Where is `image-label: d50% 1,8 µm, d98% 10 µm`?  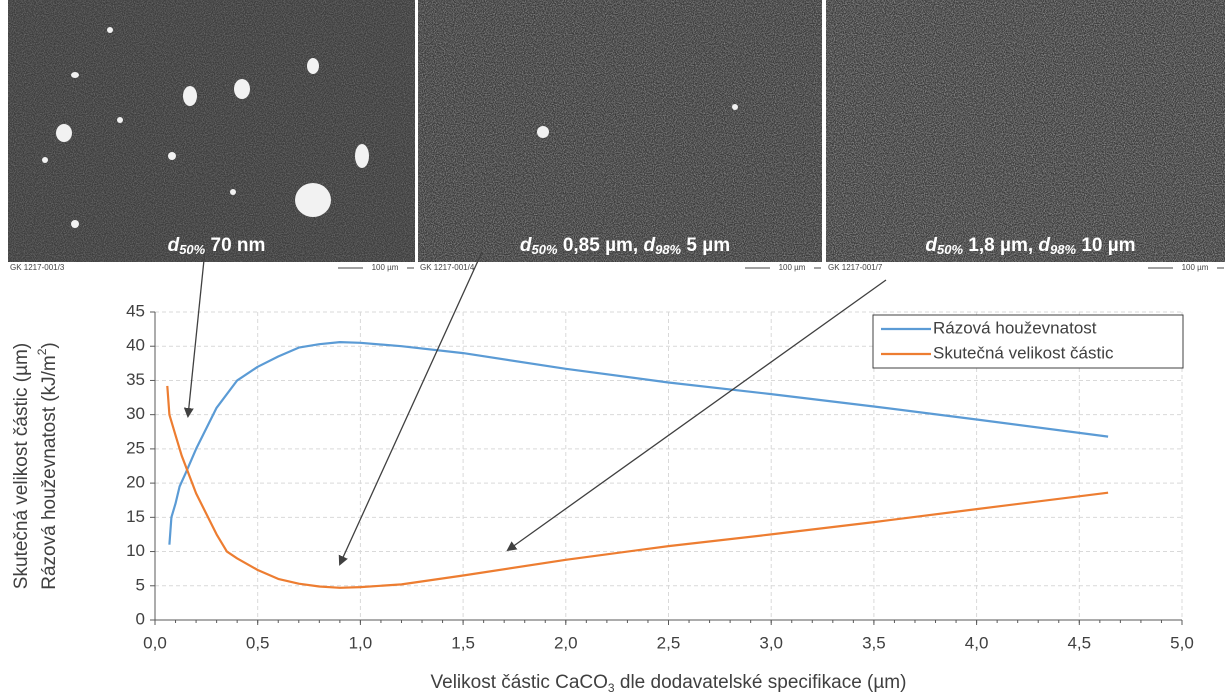 image-label: d50% 1,8 µm, d98% 10 µm is located at coordinates (1030, 246).